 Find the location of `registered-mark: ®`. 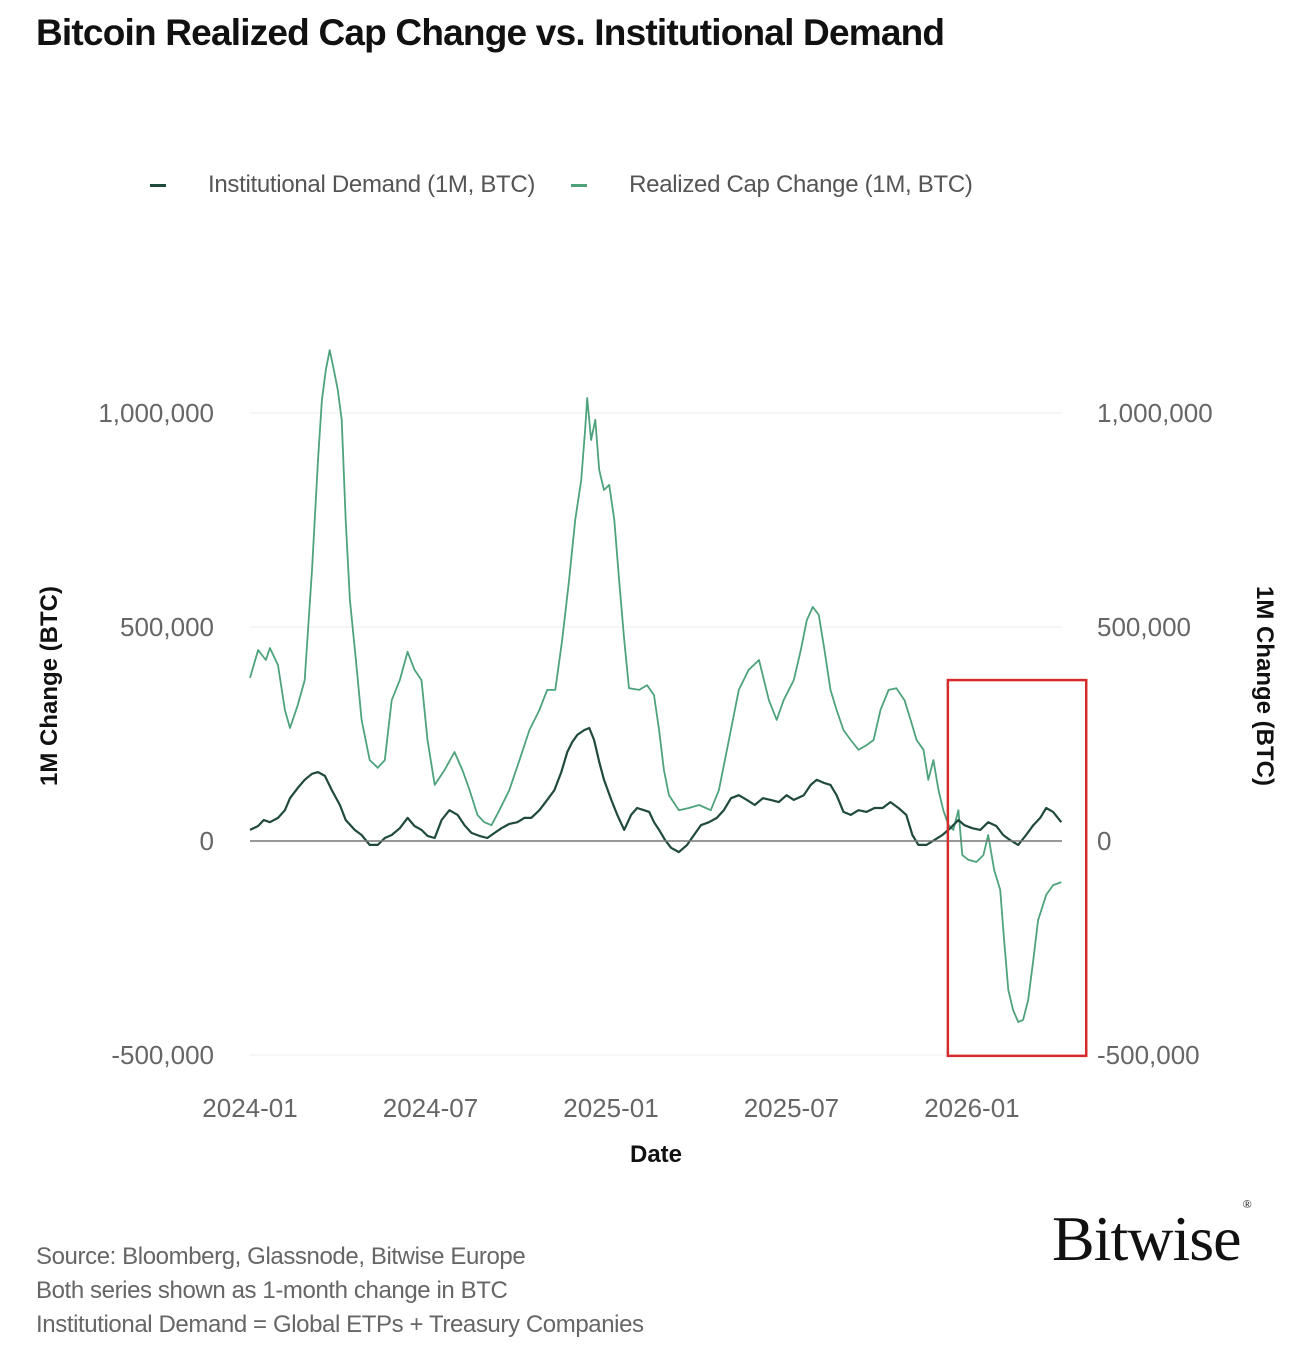

registered-mark: ® is located at coordinates (1247, 1203).